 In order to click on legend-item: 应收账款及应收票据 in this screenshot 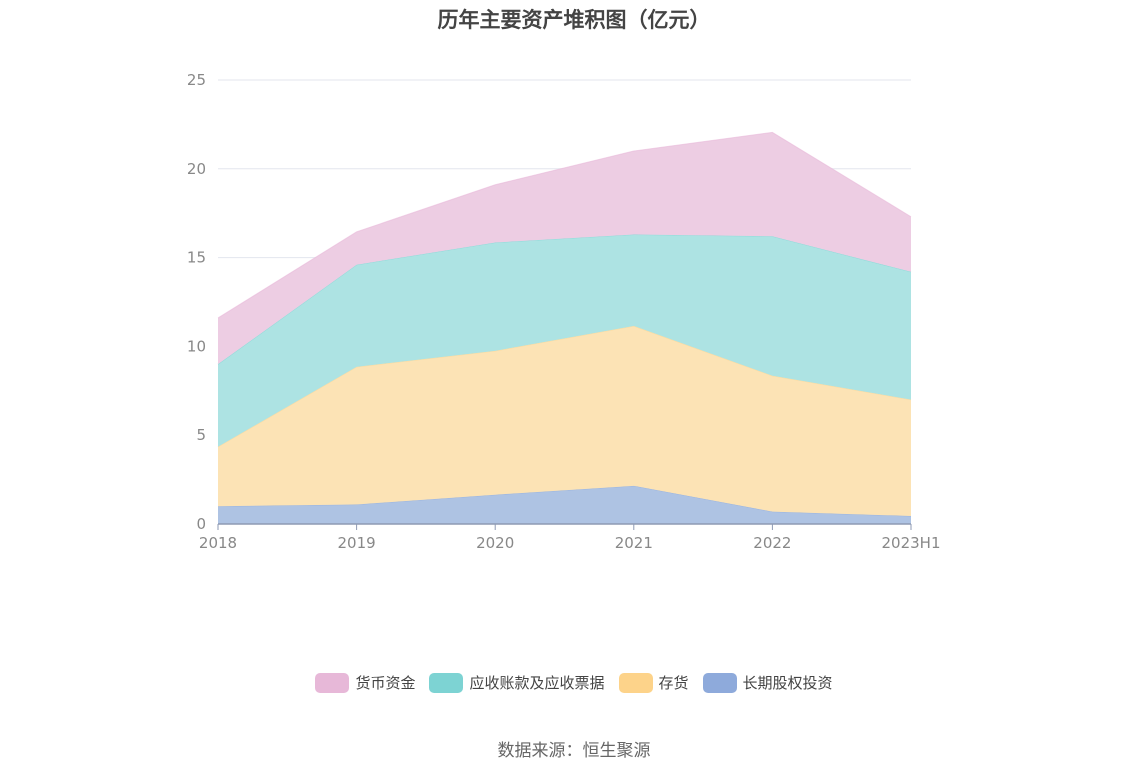, I will do `click(517, 682)`.